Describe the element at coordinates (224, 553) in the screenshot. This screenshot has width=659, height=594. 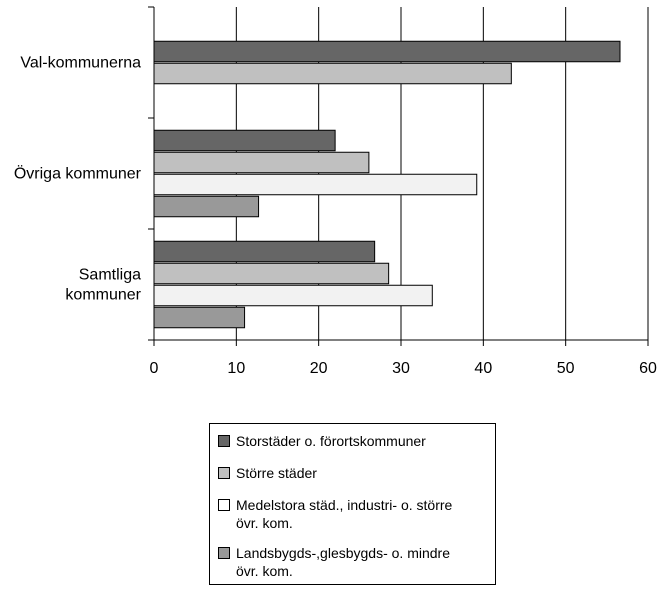
I see `legend-swatch-landsbygd` at that location.